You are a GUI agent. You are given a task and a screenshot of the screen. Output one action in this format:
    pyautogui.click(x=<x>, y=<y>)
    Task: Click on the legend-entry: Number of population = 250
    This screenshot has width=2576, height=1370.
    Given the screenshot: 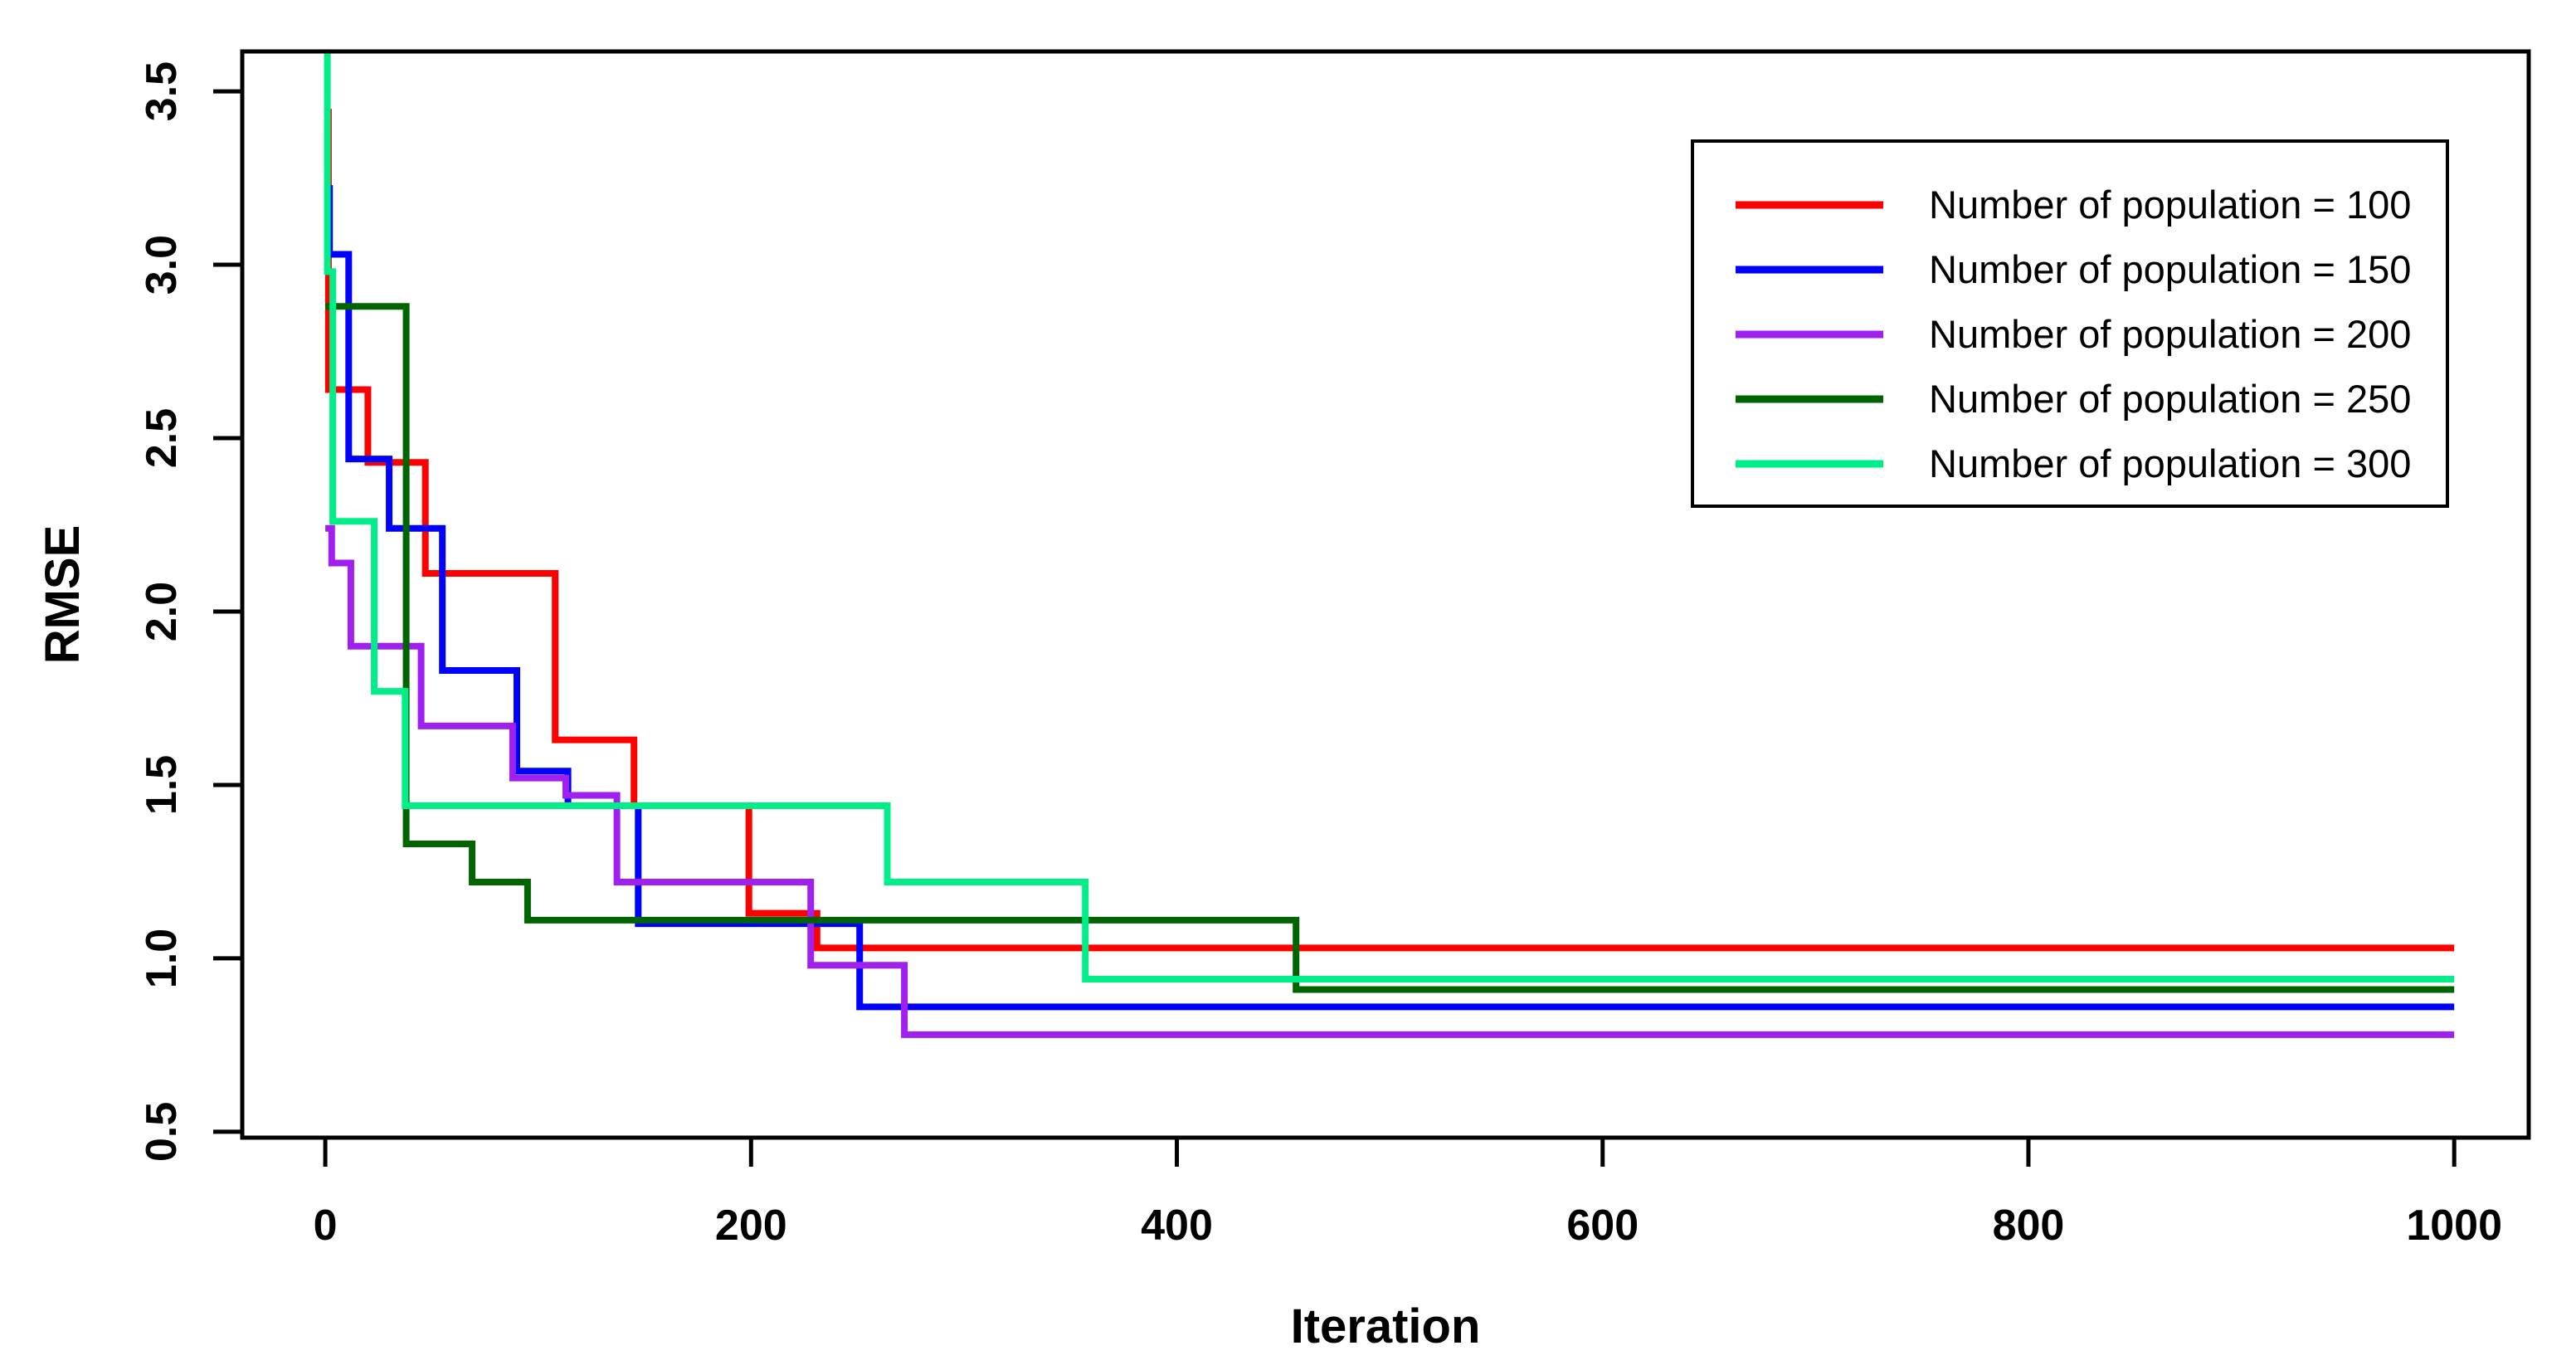 What is the action you would take?
    pyautogui.click(x=2073, y=399)
    